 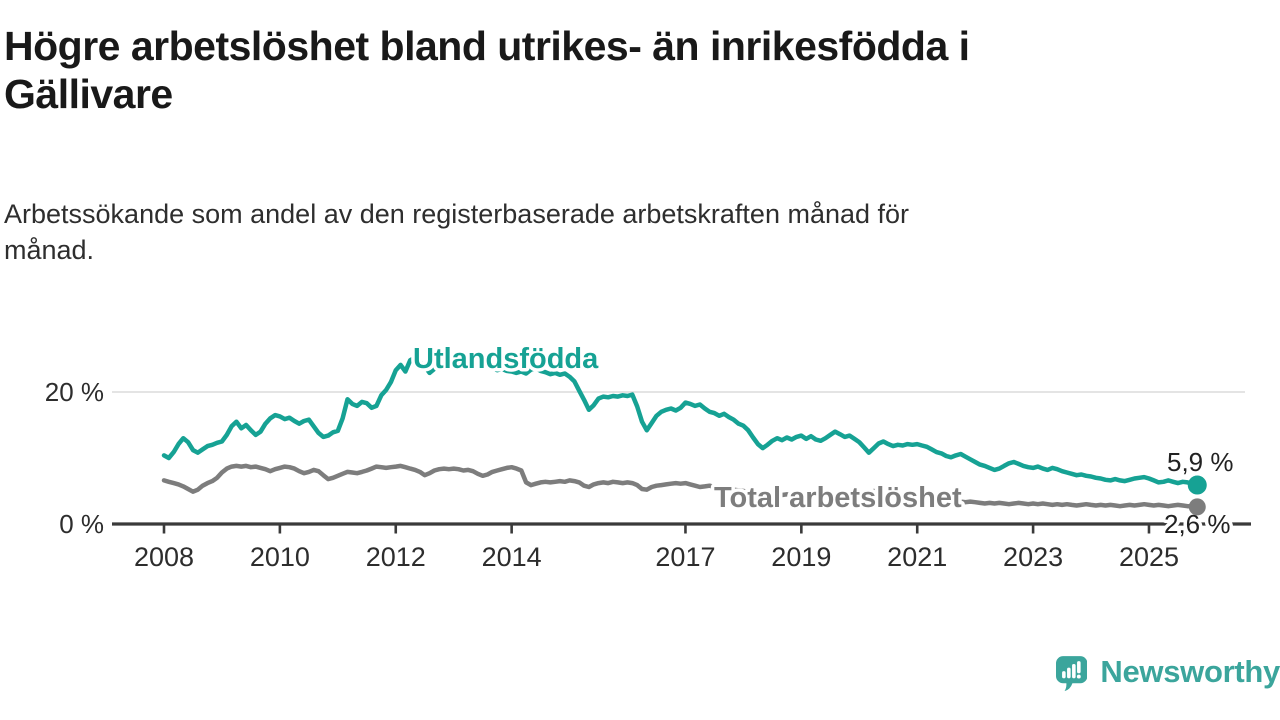 What do you see at coordinates (512, 557) in the screenshot?
I see `x-tick-label-2014: 2014` at bounding box center [512, 557].